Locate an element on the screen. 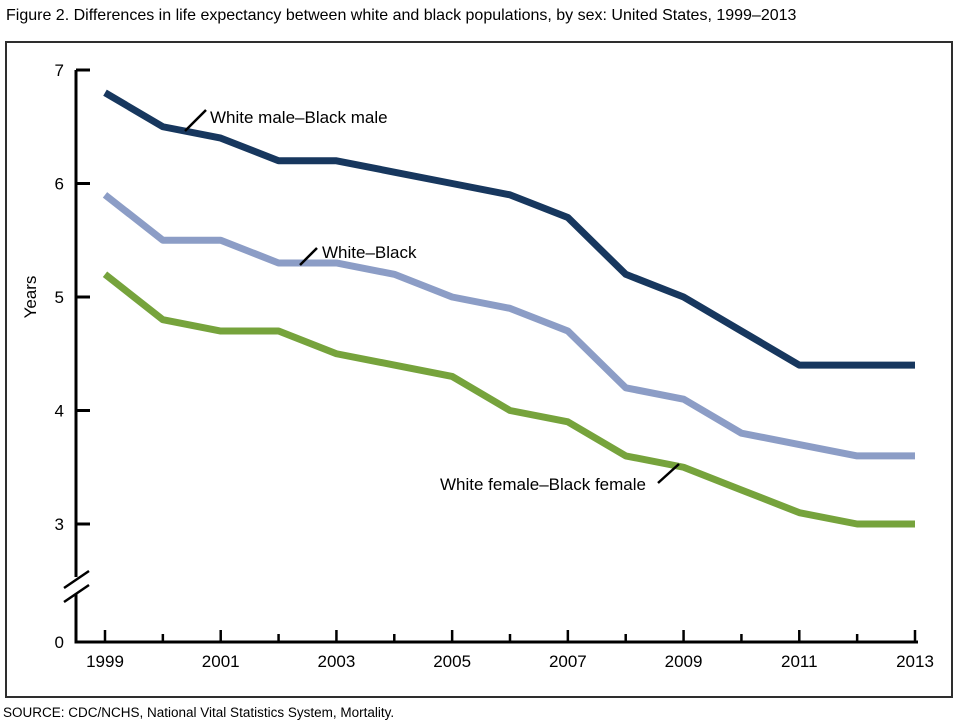  y-tick-label: 3 is located at coordinates (59, 524).